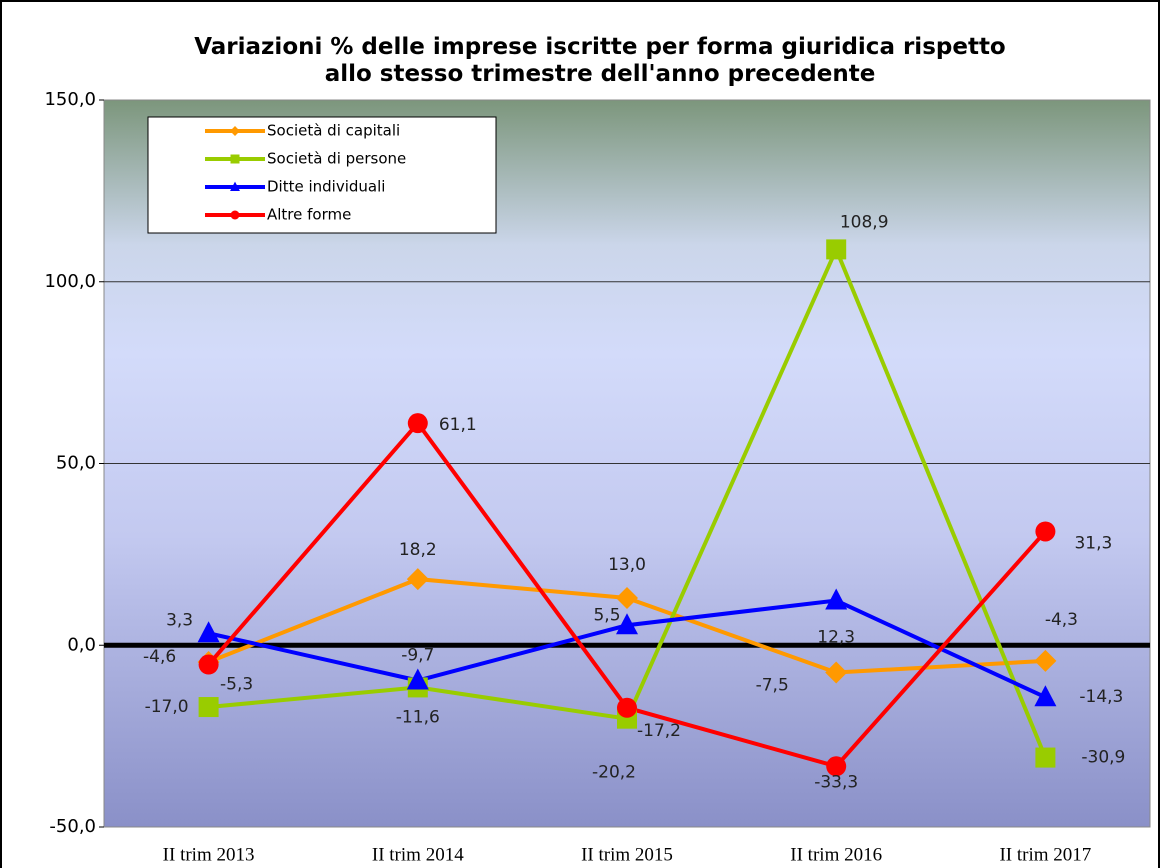 The image size is (1160, 868). I want to click on data-label: -7,5, so click(772, 686).